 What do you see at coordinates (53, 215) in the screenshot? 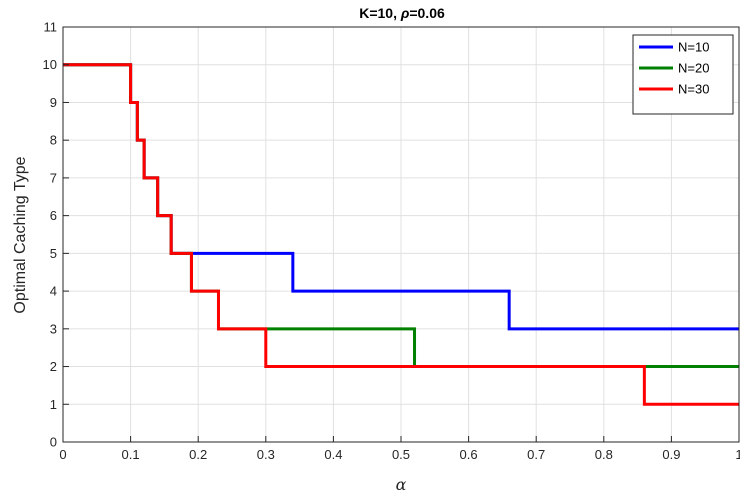
I see `y-tick-label: 6` at bounding box center [53, 215].